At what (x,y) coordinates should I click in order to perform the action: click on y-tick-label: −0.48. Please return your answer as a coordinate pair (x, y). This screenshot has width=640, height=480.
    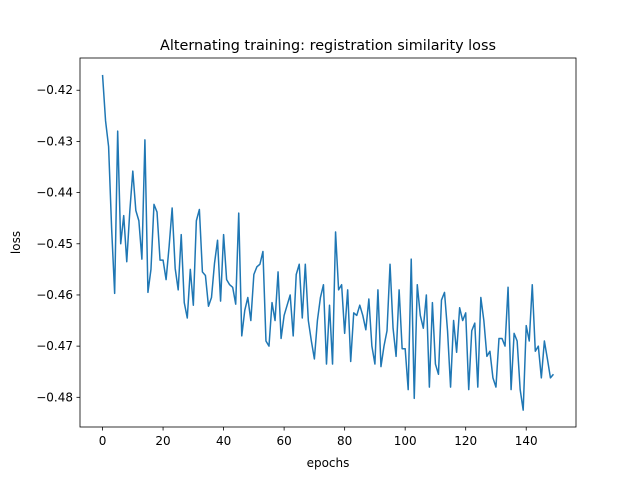
    Looking at the image, I should click on (54, 397).